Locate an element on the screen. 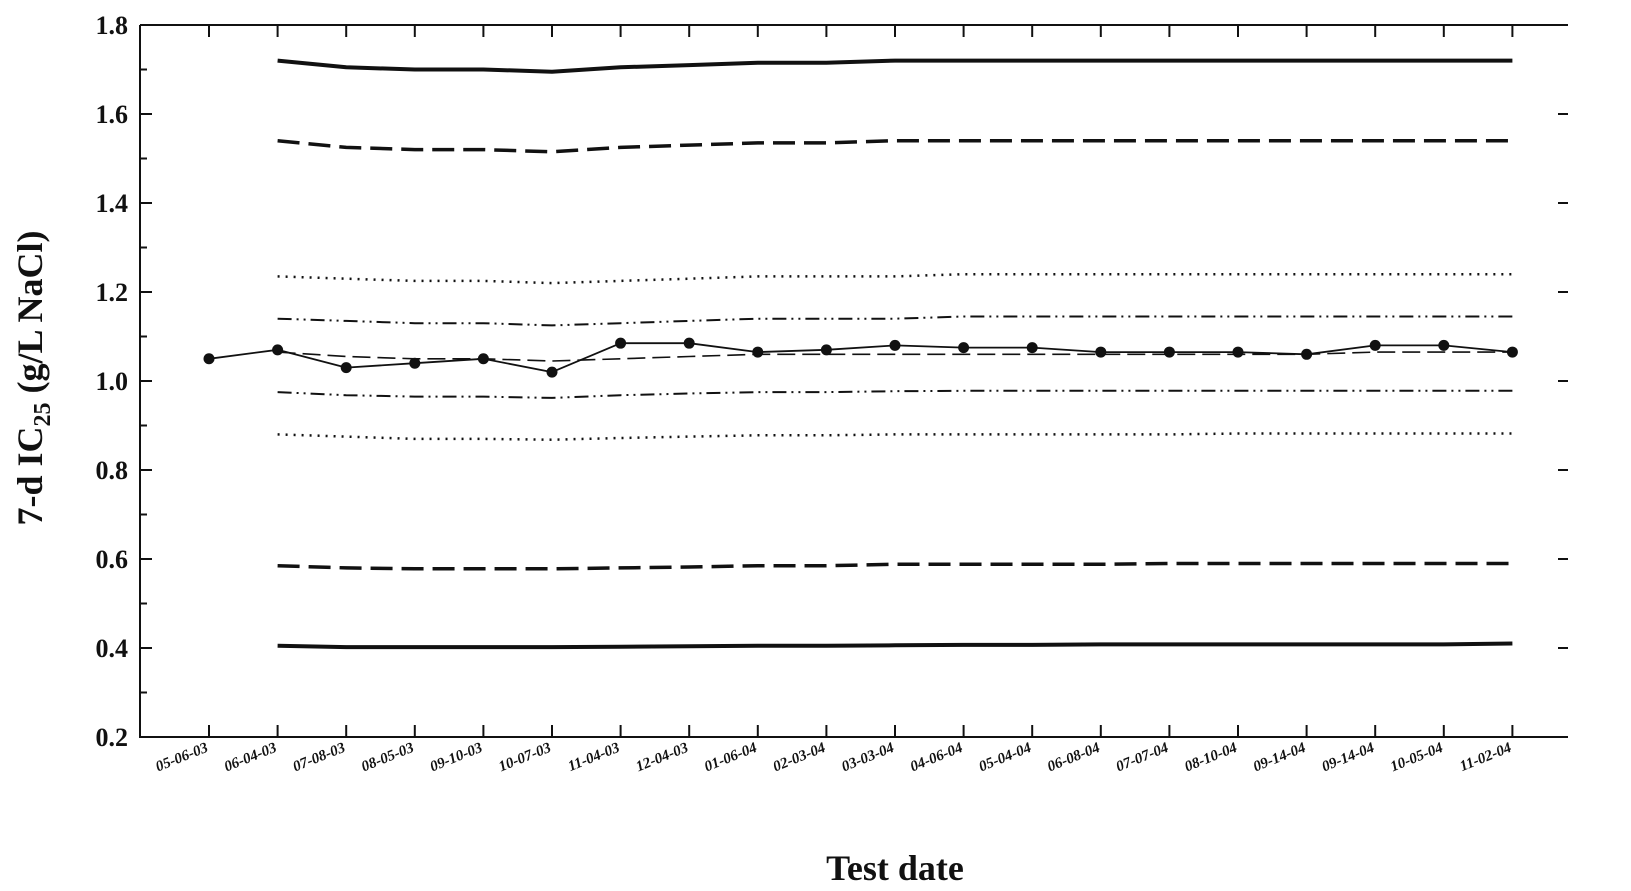 The width and height of the screenshot is (1631, 891). series-line-4-dash-dot-dot is located at coordinates (895, 321).